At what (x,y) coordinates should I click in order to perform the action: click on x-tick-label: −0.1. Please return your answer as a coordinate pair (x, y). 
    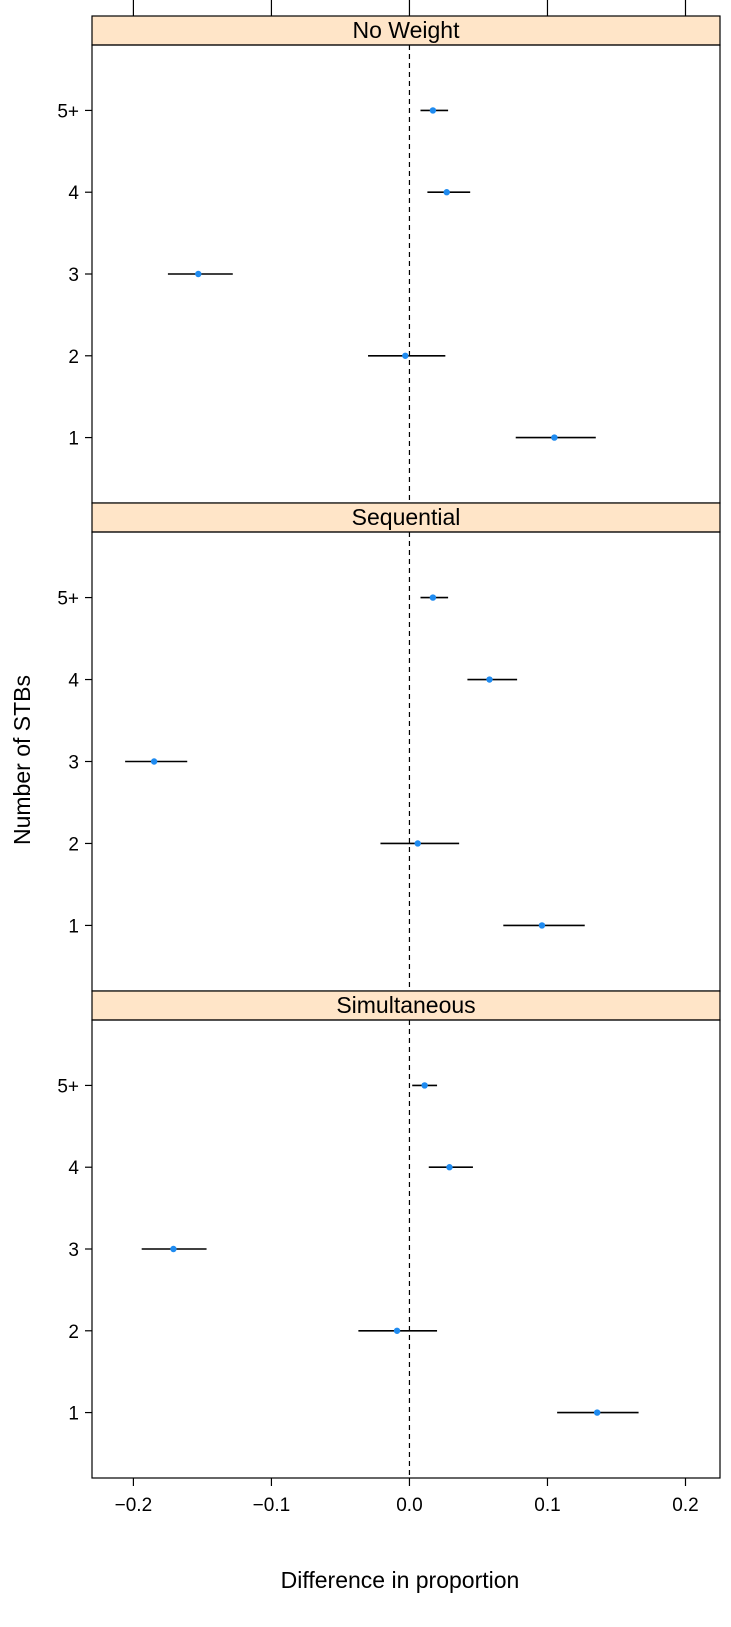
    Looking at the image, I should click on (272, 1505).